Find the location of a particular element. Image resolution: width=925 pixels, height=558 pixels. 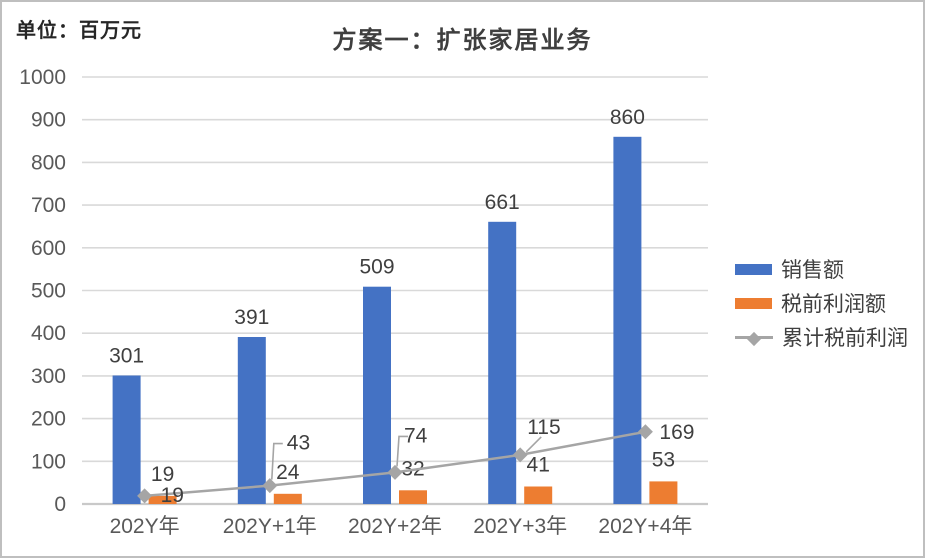

svg-text: 0 is located at coordinates (60, 504).